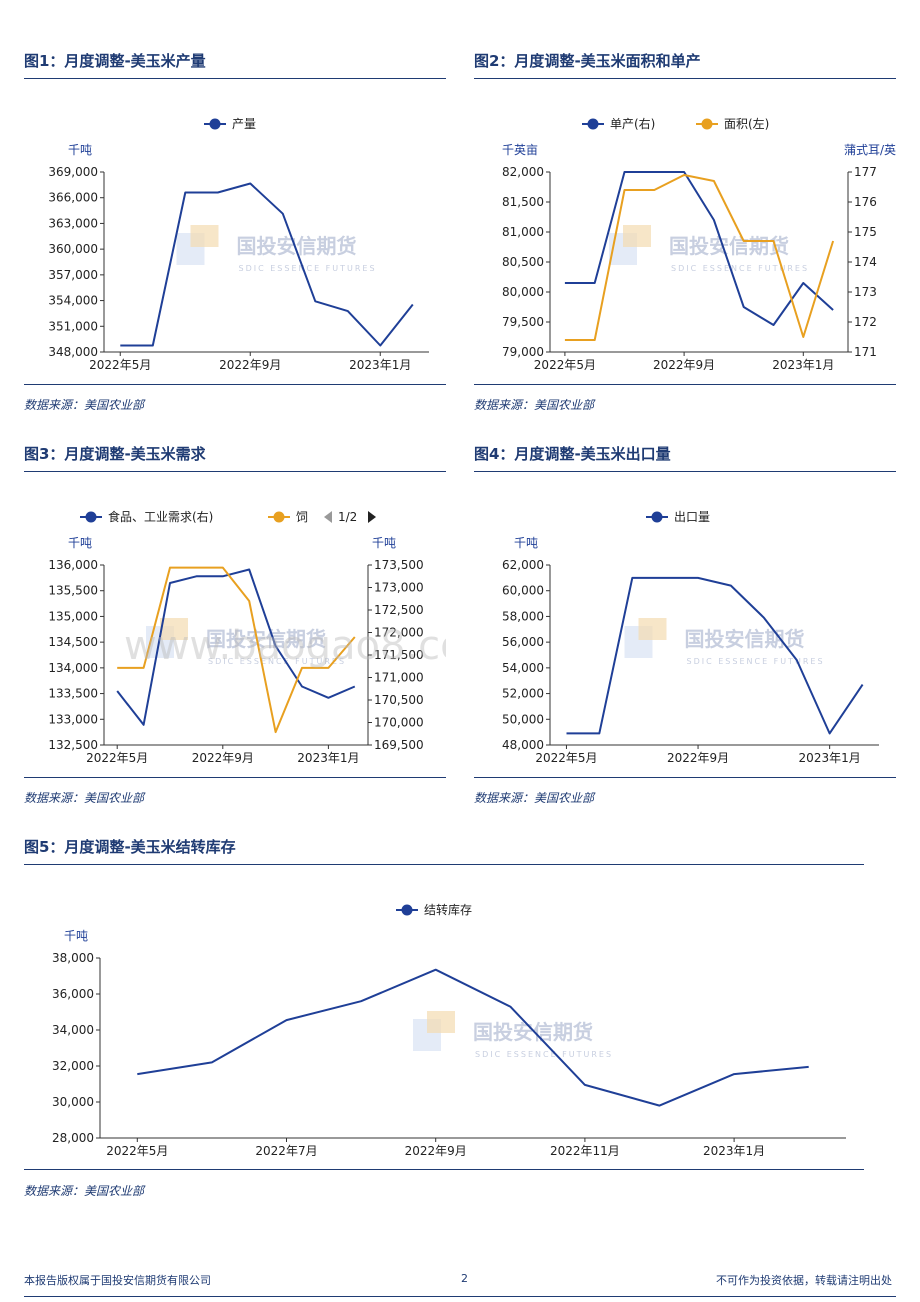 Image resolution: width=920 pixels, height=1302 pixels. What do you see at coordinates (328, 517) in the screenshot?
I see `legend-prev-icon` at bounding box center [328, 517].